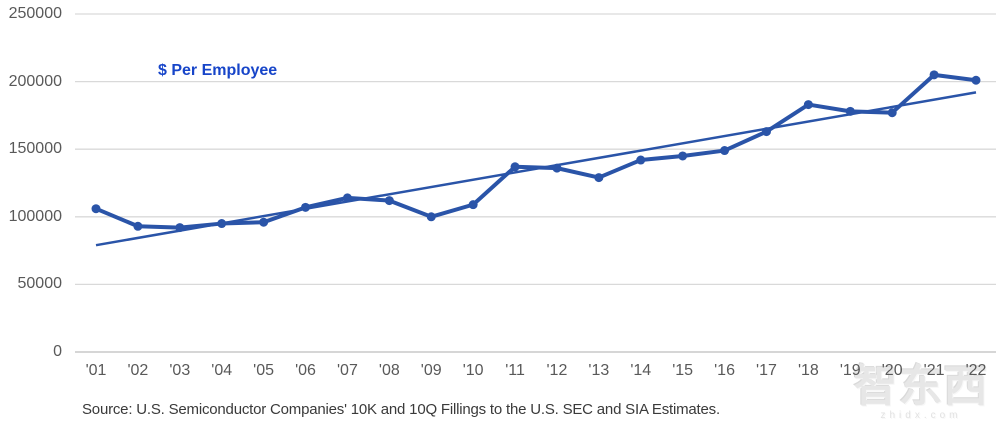  Describe the element at coordinates (218, 70) in the screenshot. I see `series-label: $ Per Employee` at that location.